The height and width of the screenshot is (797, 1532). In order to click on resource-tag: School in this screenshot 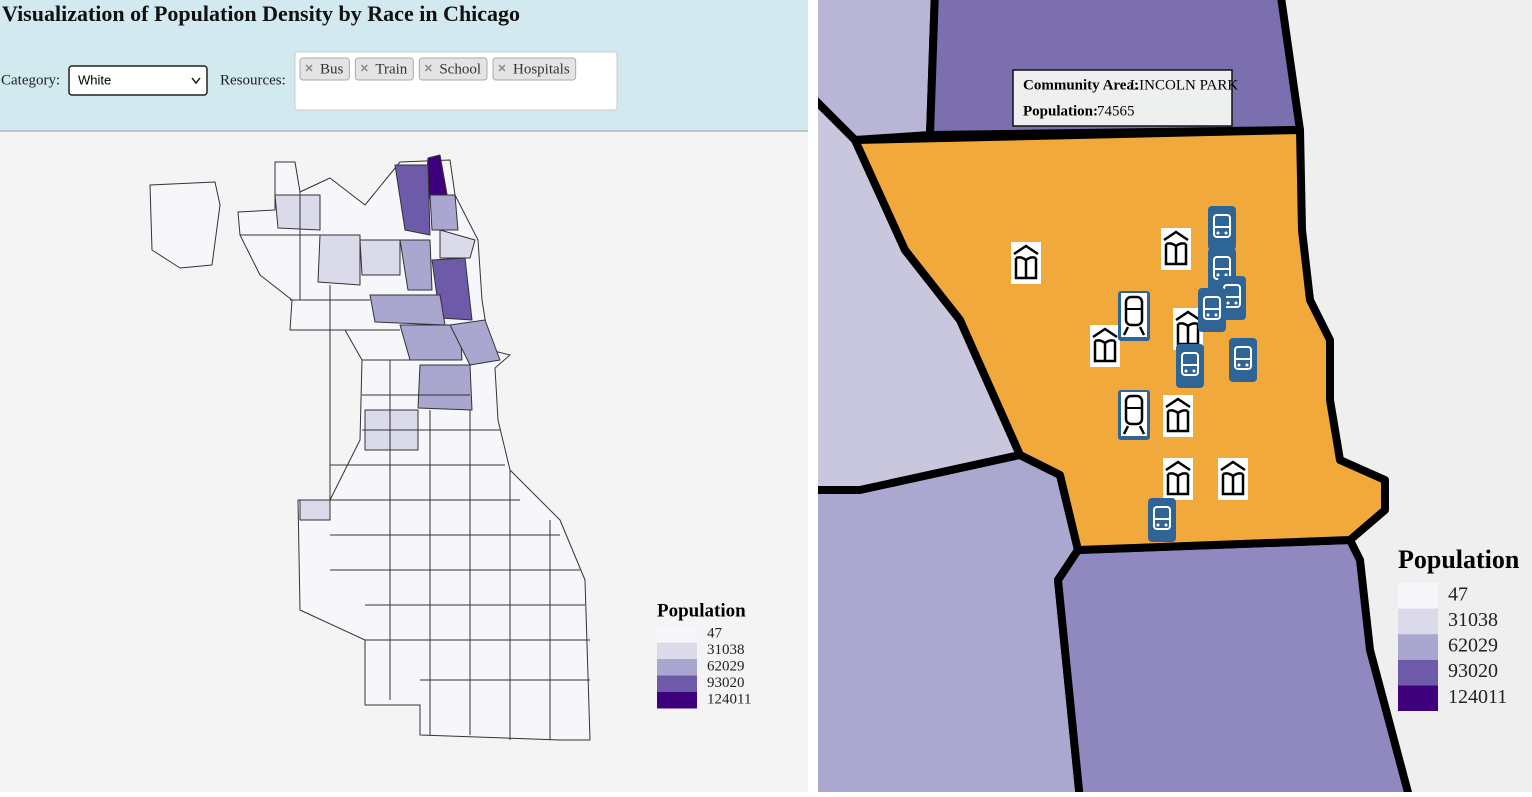, I will do `click(453, 69)`.